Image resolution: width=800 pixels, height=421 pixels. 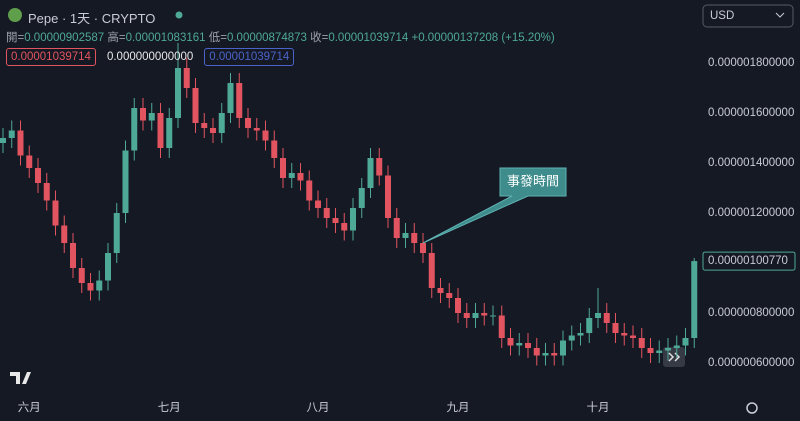 I want to click on ohlc-label: 收=, so click(x=319, y=38).